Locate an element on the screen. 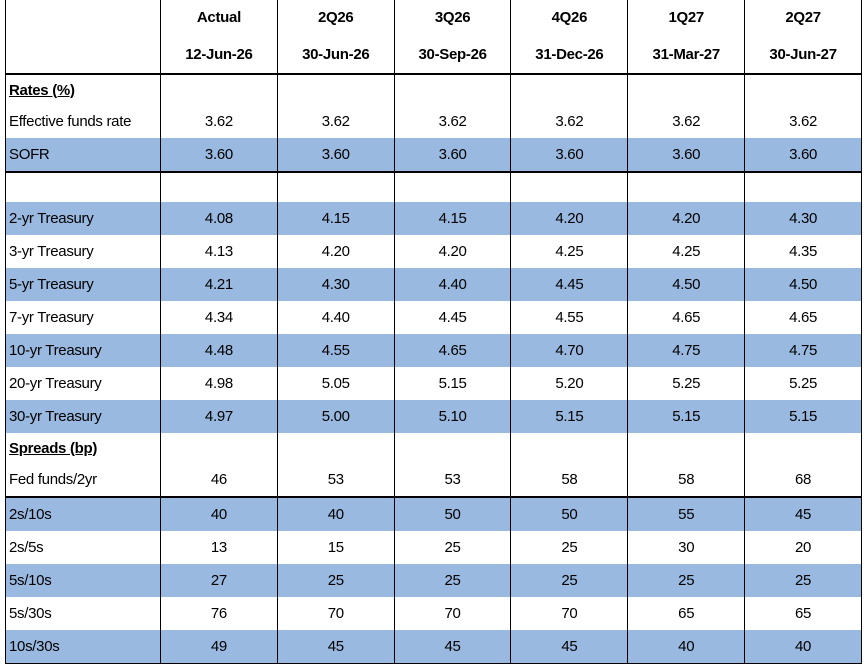 The image size is (868, 670). value-cell: 55 is located at coordinates (686, 514).